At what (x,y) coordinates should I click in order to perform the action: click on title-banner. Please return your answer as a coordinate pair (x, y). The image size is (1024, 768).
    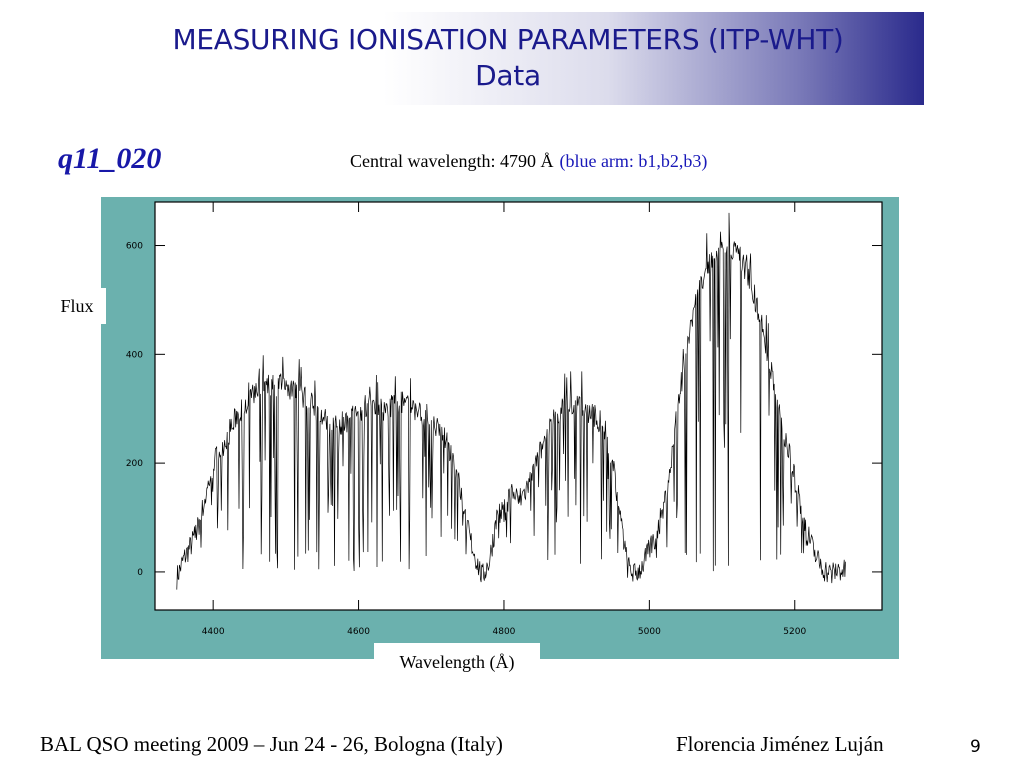
    Looking at the image, I should click on (508, 58).